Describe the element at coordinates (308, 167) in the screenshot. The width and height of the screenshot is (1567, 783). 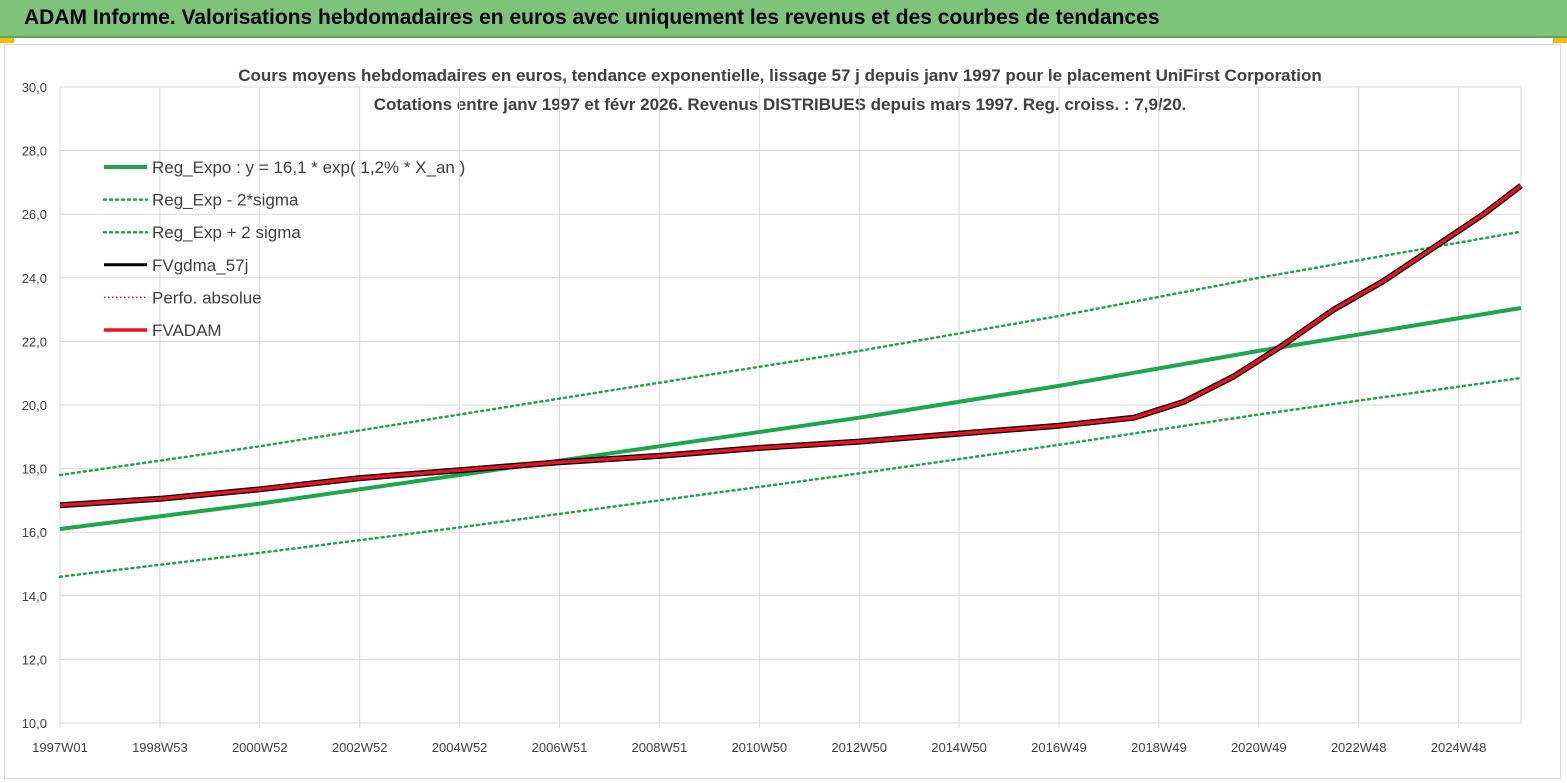
I see `legend-label-reg-expo: Reg_Expo : y = 16,1 * exp( 1,2% * X_an )` at that location.